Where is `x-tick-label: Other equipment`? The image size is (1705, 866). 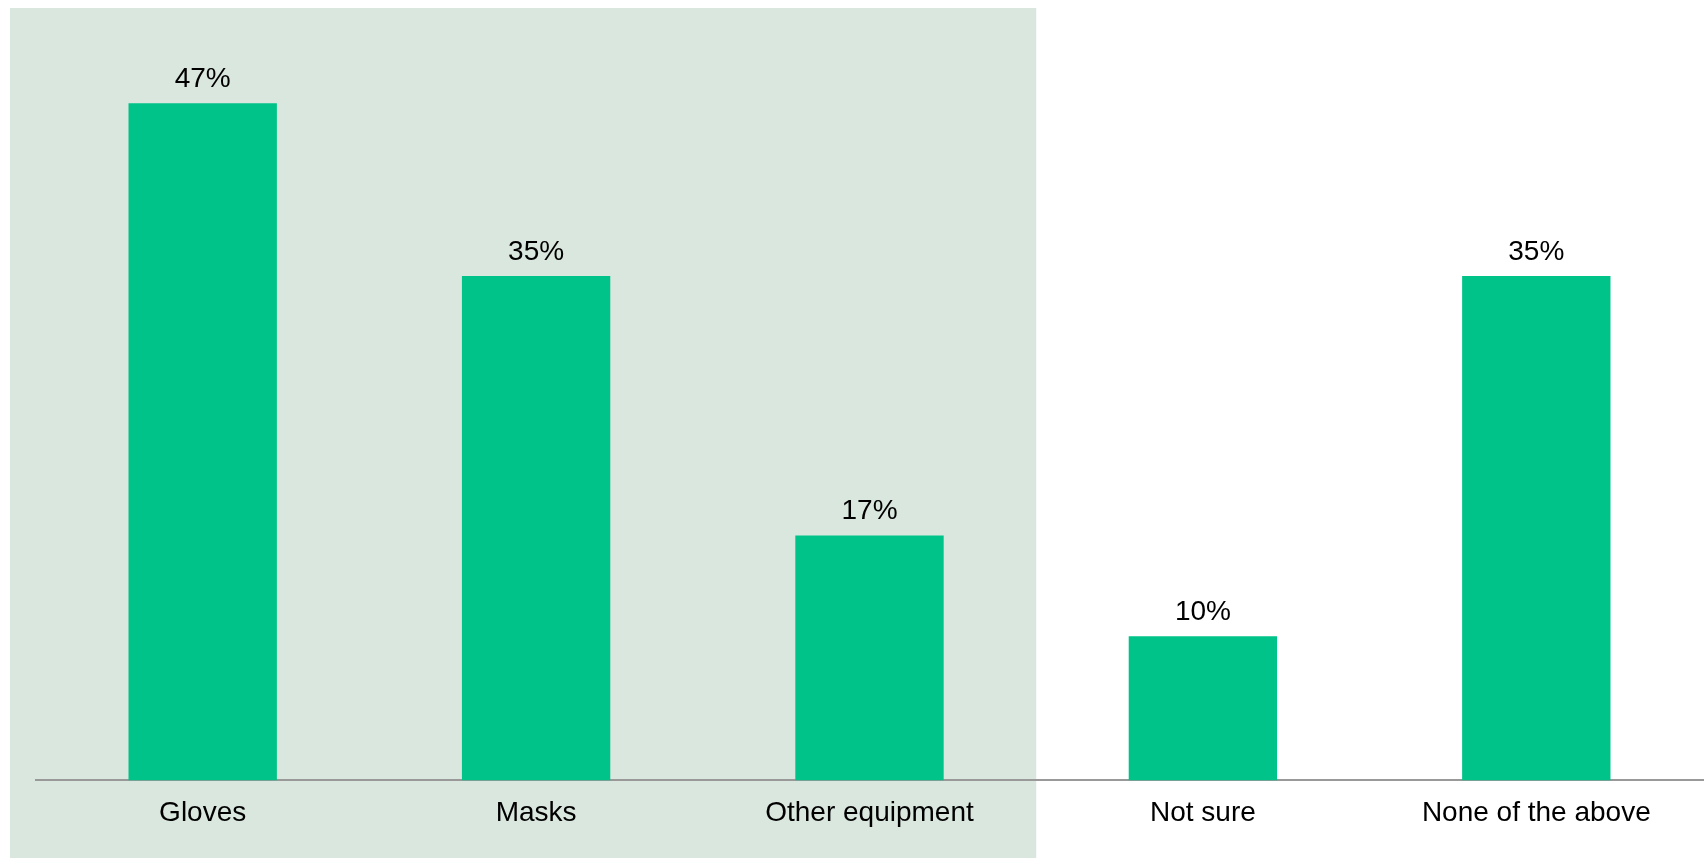
x-tick-label: Other equipment is located at coordinates (869, 811).